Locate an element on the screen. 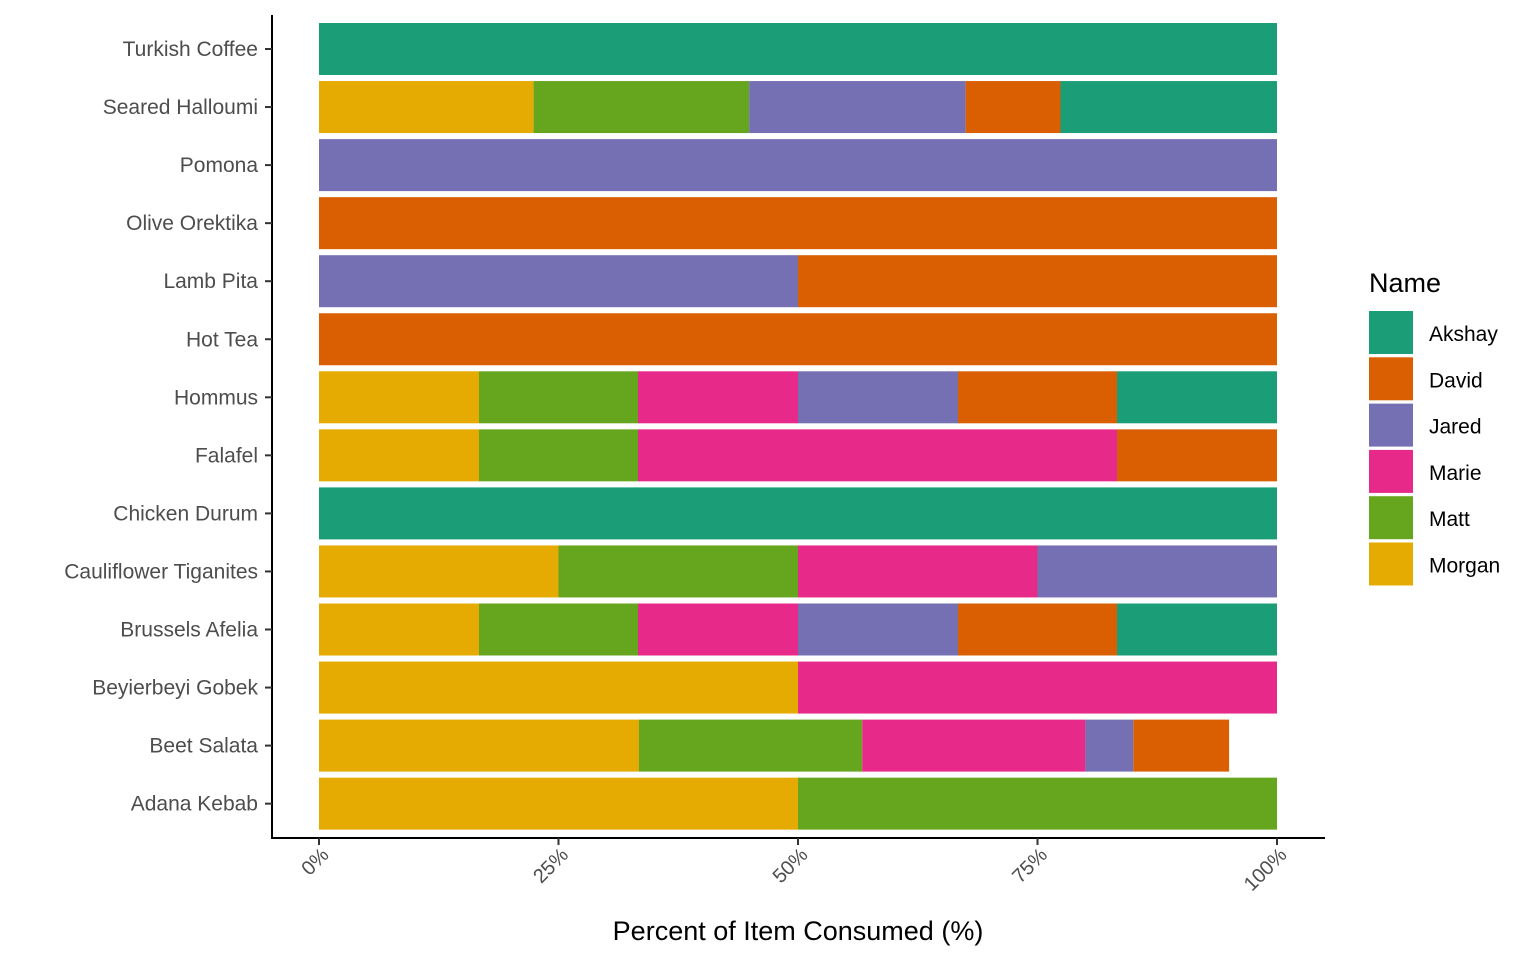 The image size is (1536, 960). bar-cauliflower-tiganites-marie is located at coordinates (918, 571).